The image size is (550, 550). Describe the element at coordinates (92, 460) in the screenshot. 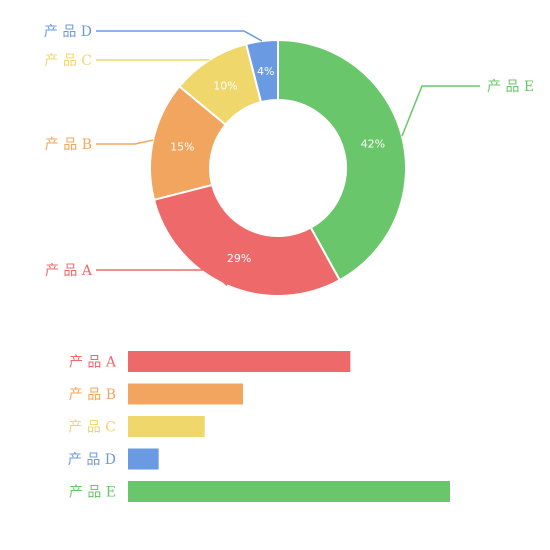

I see `bar-category-label-4: 产 品 D` at that location.